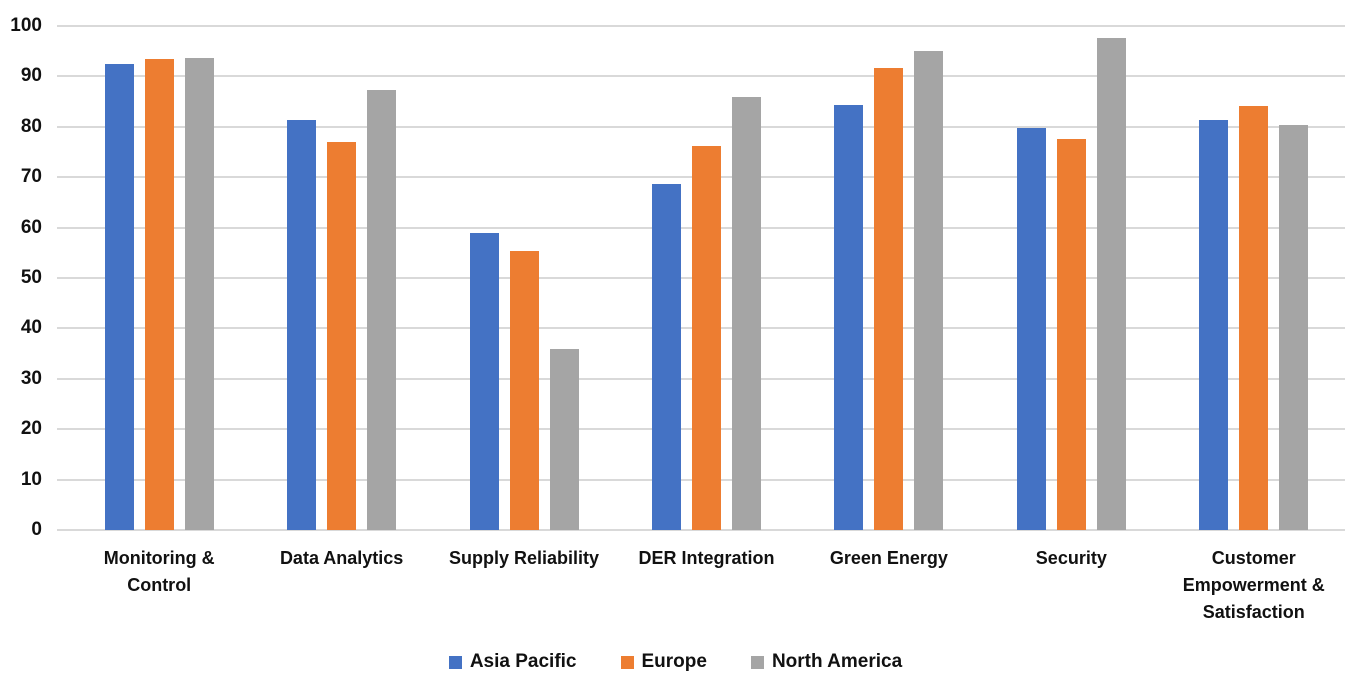 The height and width of the screenshot is (684, 1351). Describe the element at coordinates (706, 558) in the screenshot. I see `category-label: DER Integration` at that location.